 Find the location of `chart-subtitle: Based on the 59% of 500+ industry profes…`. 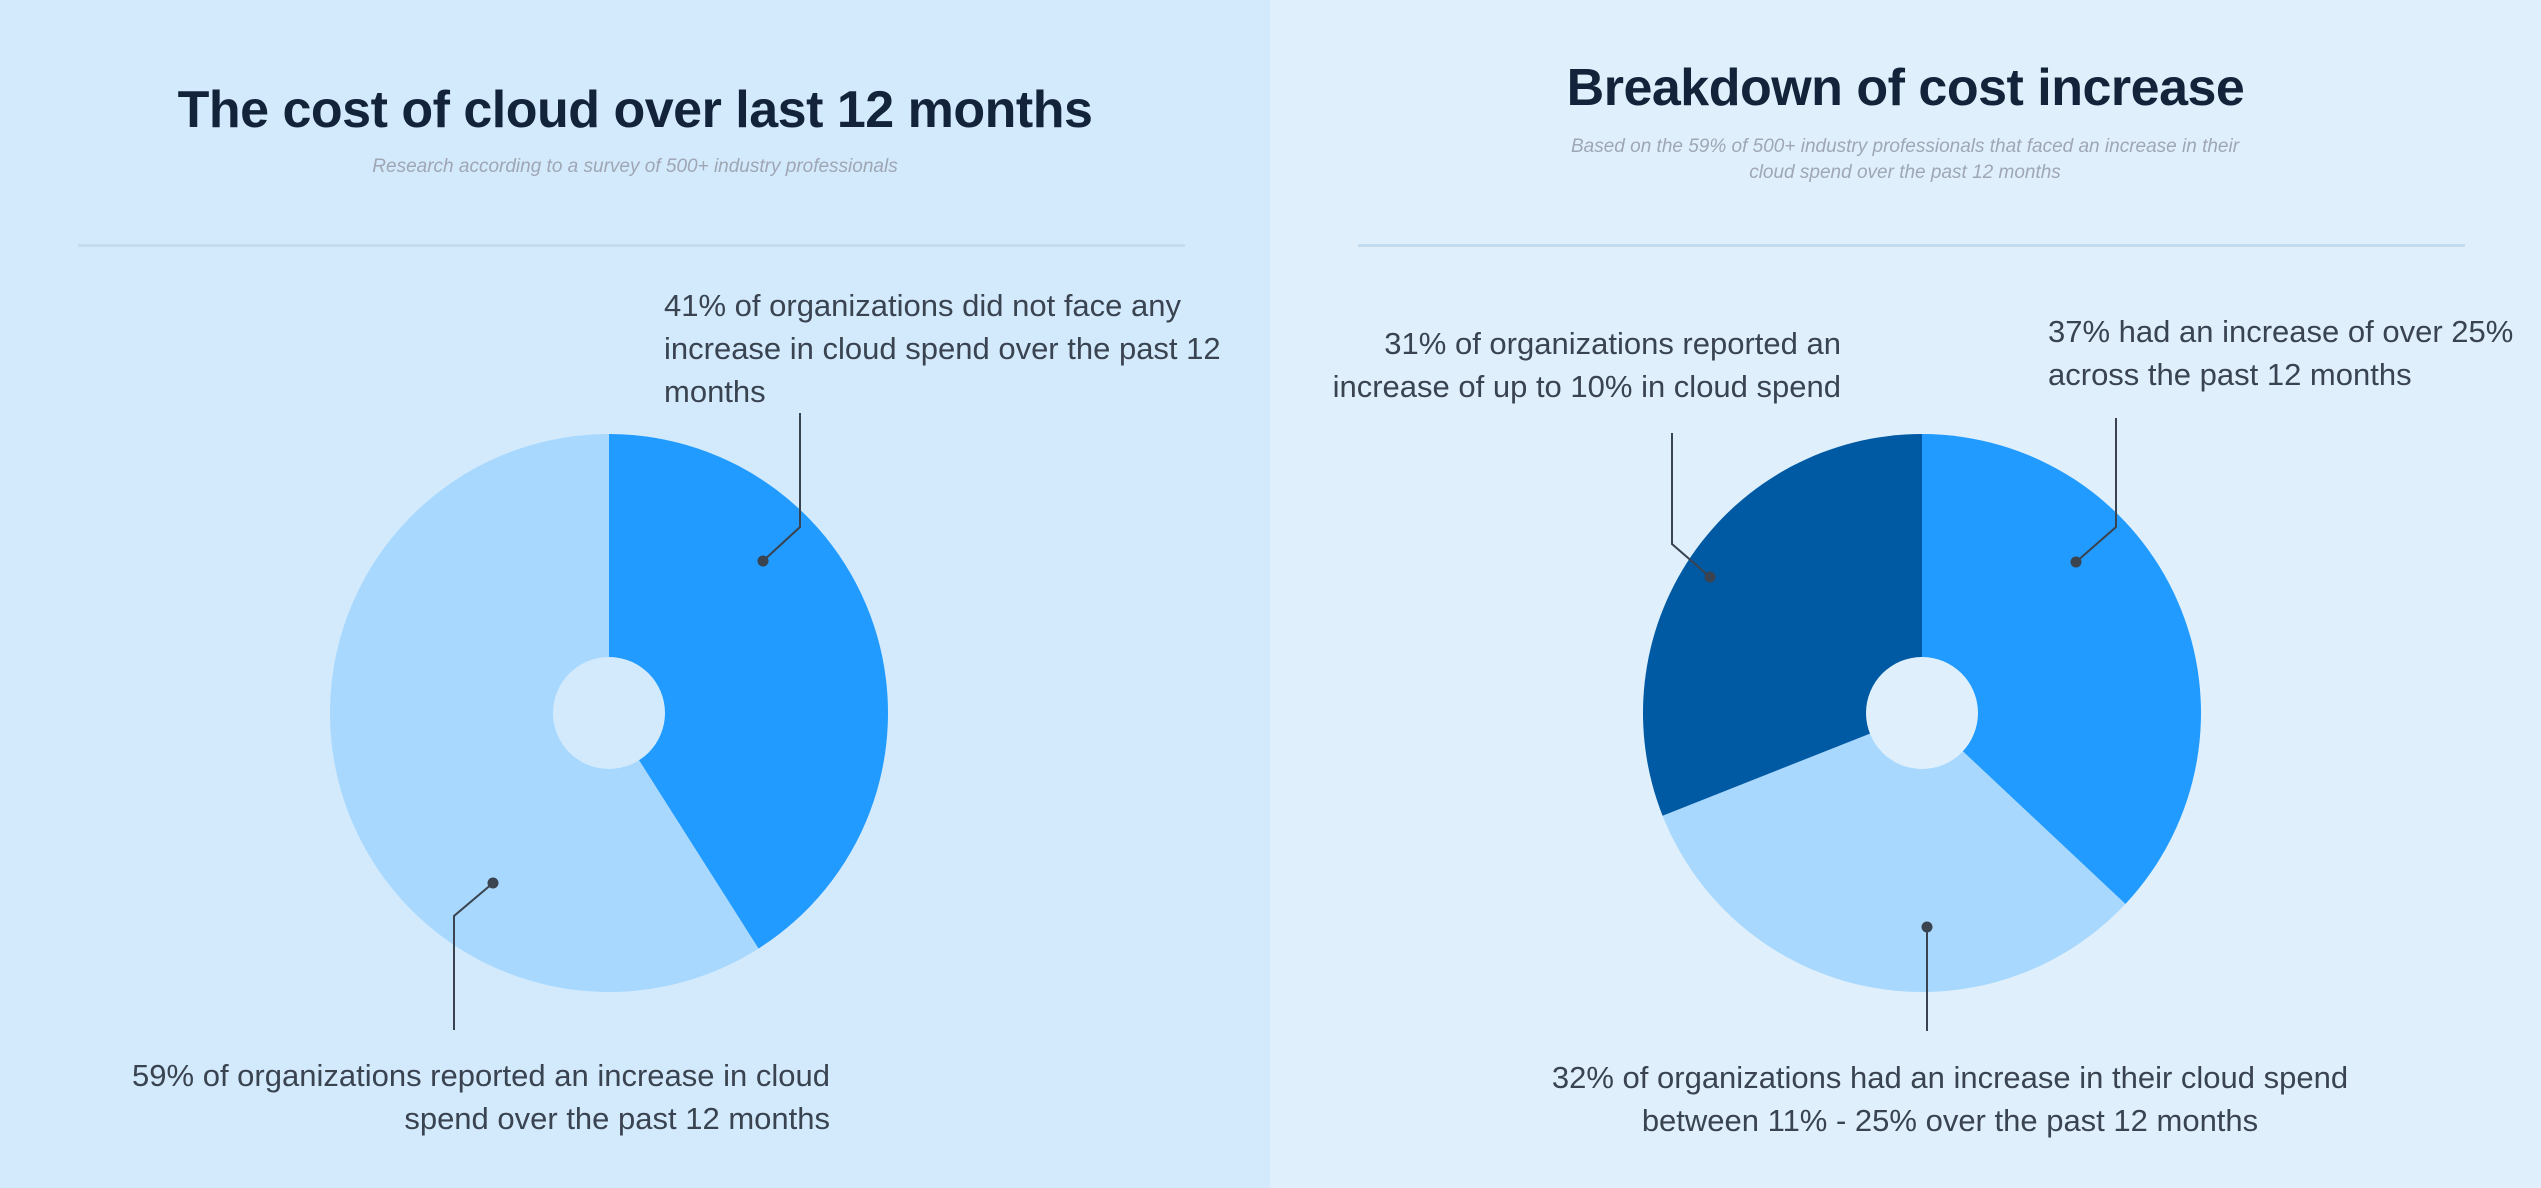

chart-subtitle: Based on the 59% of 500+ industry profes… is located at coordinates (1905, 159).